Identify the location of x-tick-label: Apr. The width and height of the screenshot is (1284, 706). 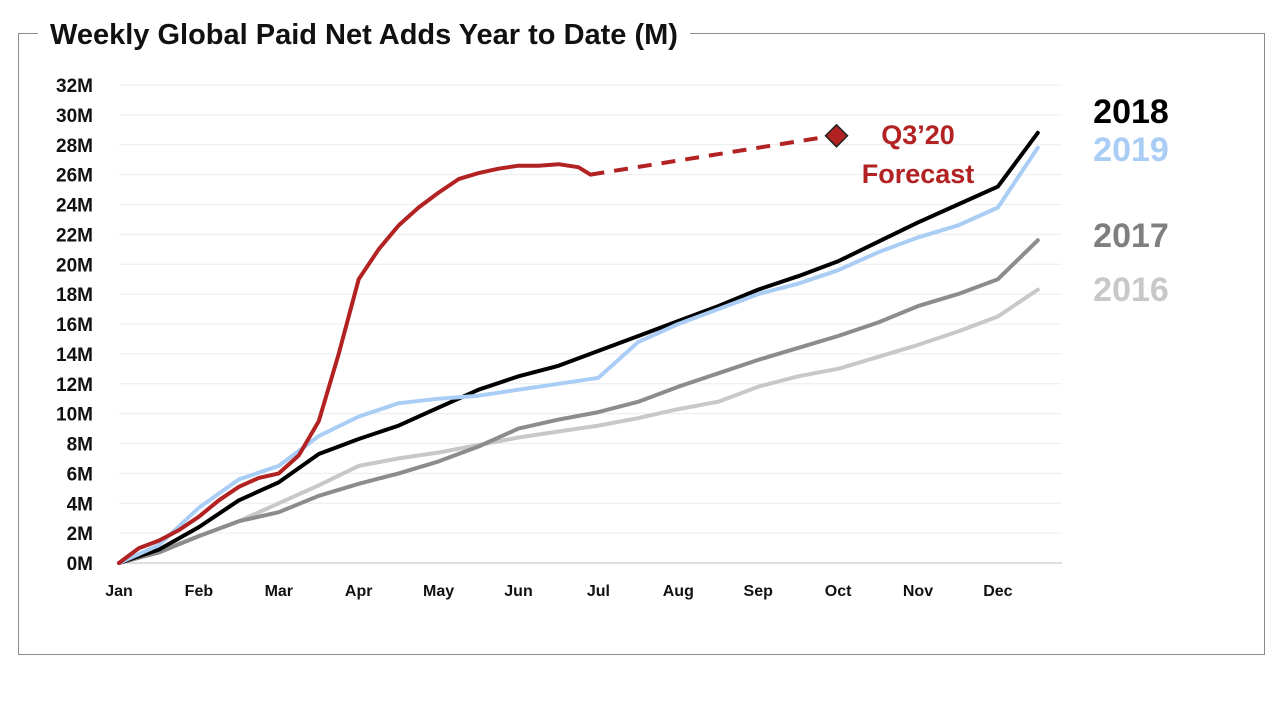
(359, 591).